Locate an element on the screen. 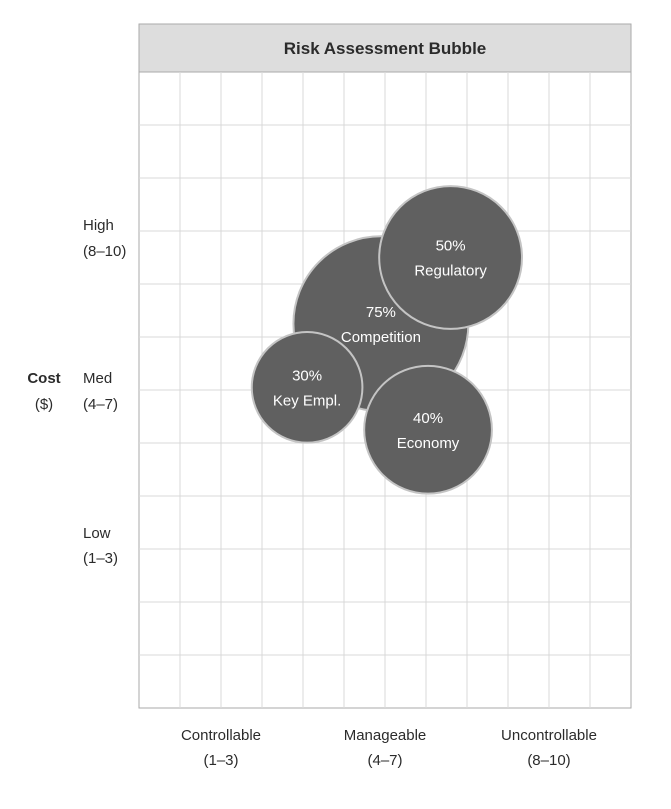 The height and width of the screenshot is (809, 671). title-bar is located at coordinates (385, 48).